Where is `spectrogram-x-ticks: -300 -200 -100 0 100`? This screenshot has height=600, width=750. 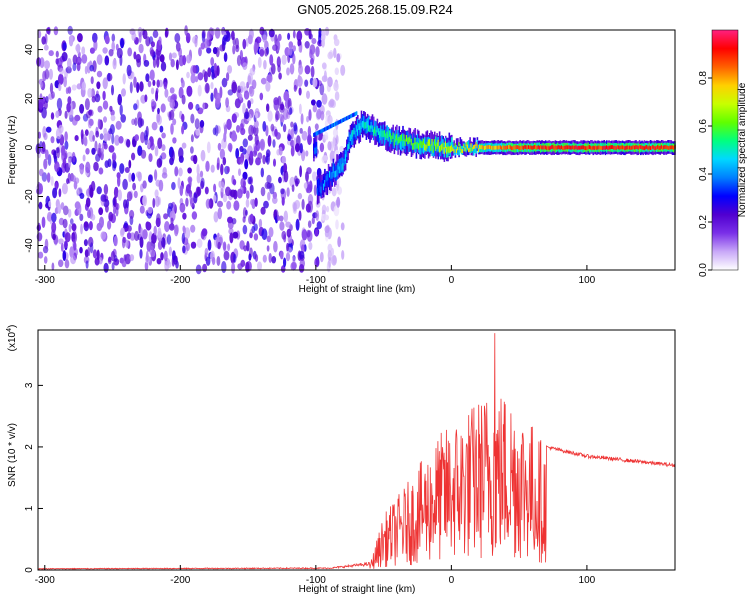
spectrogram-x-ticks: -300 -200 -100 0 100 is located at coordinates (315, 275).